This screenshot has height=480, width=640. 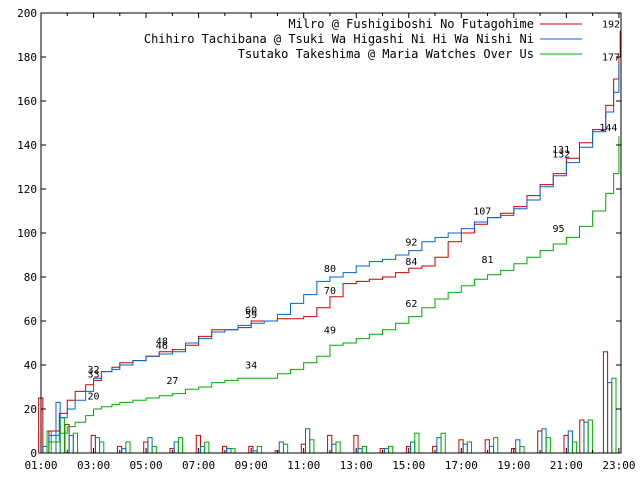 I want to click on y-tick-label: 140, so click(x=27, y=145).